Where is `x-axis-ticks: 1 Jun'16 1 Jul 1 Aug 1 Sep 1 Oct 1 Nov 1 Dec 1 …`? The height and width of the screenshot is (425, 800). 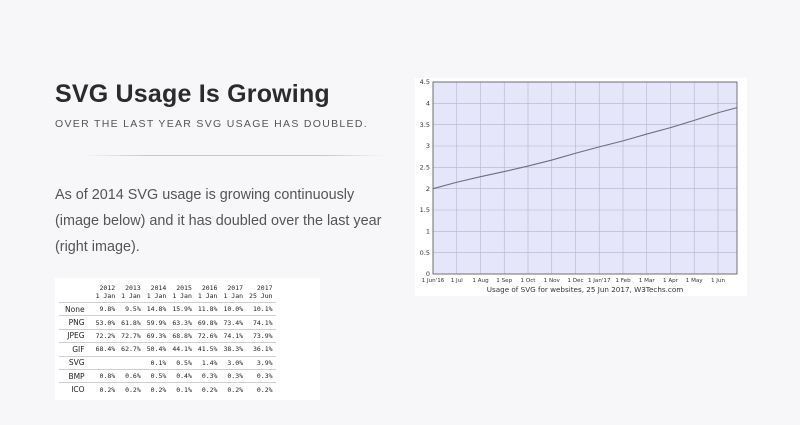
x-axis-ticks: 1 Jun'16 1 Jul 1 Aug 1 Sep 1 Oct 1 Nov 1 Dec 1 … is located at coordinates (574, 281).